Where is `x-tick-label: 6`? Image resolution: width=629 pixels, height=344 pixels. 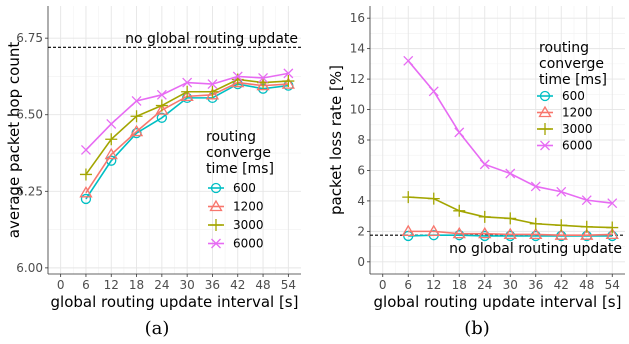
x-tick-label: 6 is located at coordinates (408, 285).